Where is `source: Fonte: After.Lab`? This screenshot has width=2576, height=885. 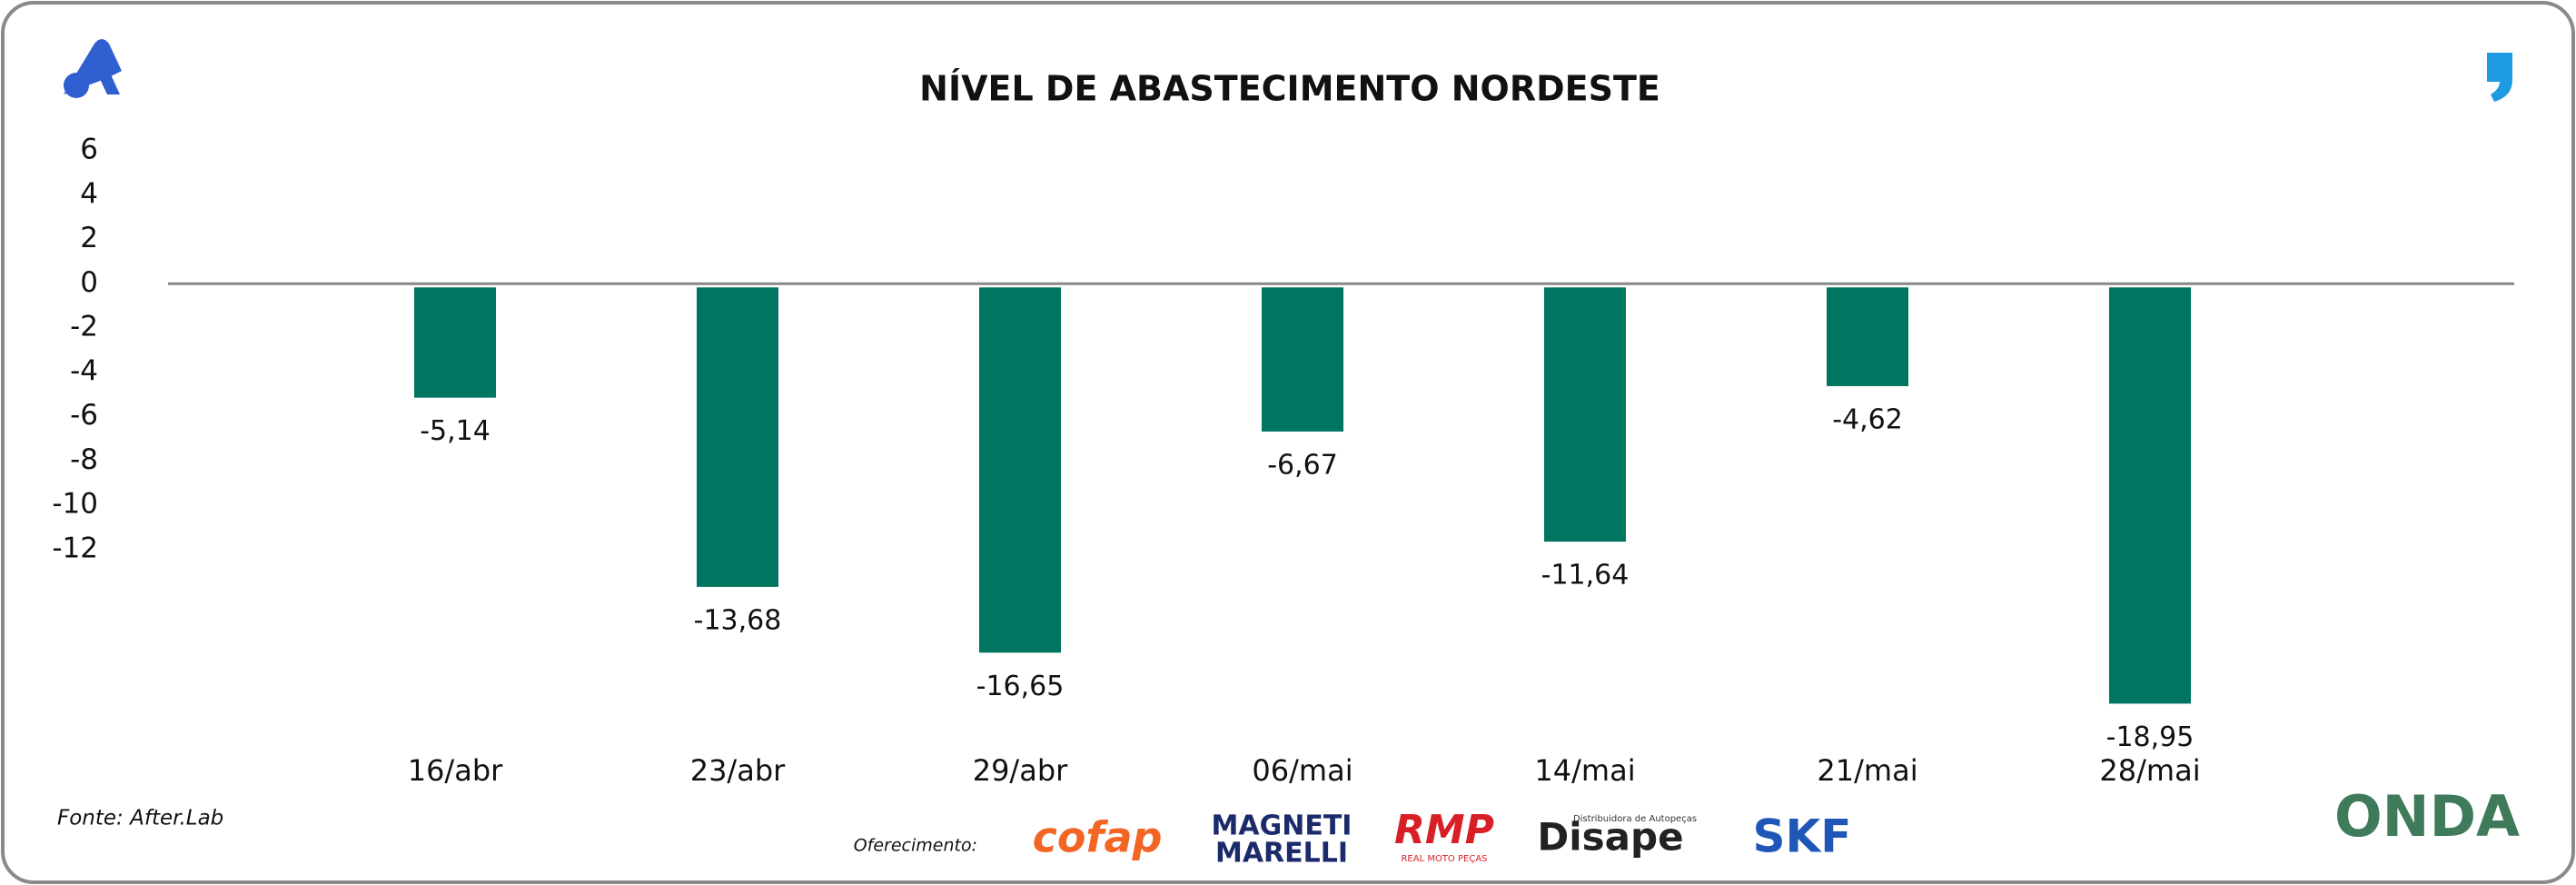
source: Fonte: After.Lab is located at coordinates (140, 818).